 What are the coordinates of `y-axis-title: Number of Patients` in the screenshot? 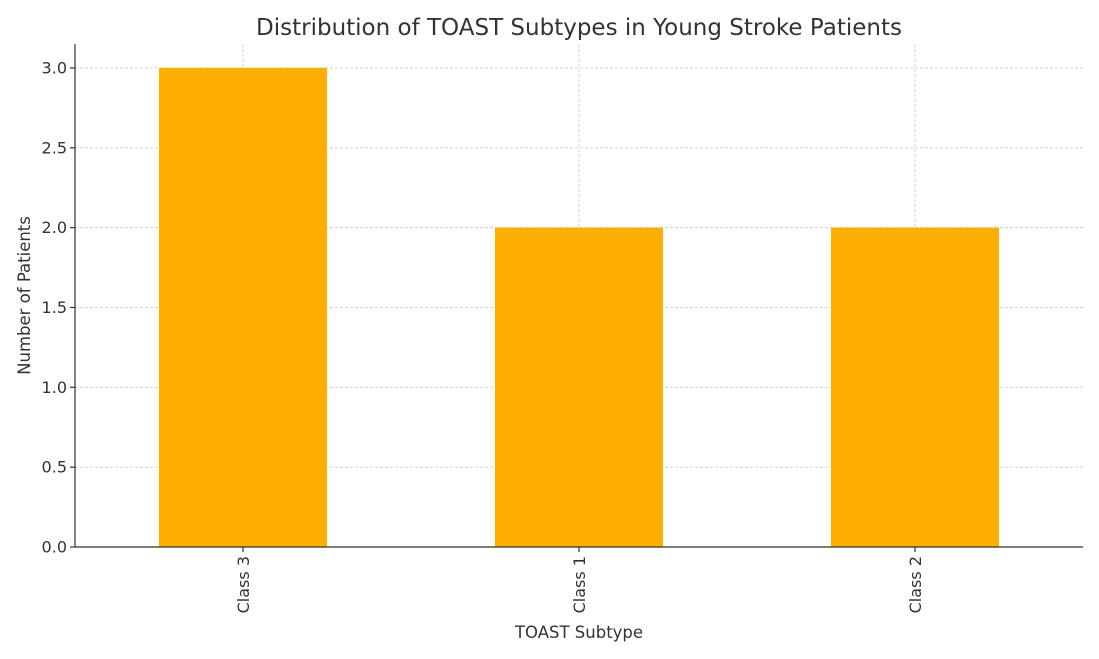 It's located at (24, 295).